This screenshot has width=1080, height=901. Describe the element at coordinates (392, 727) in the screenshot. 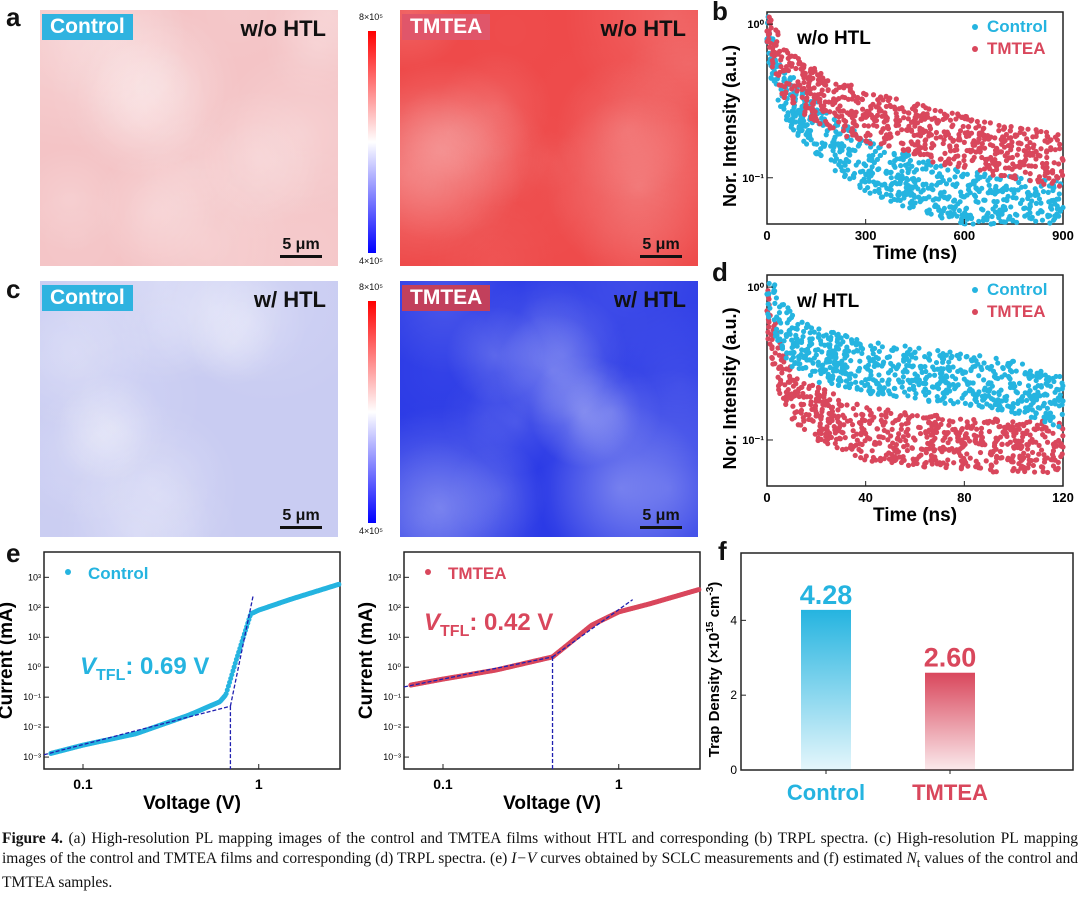

I see `y-tick-label: 10⁻²` at that location.